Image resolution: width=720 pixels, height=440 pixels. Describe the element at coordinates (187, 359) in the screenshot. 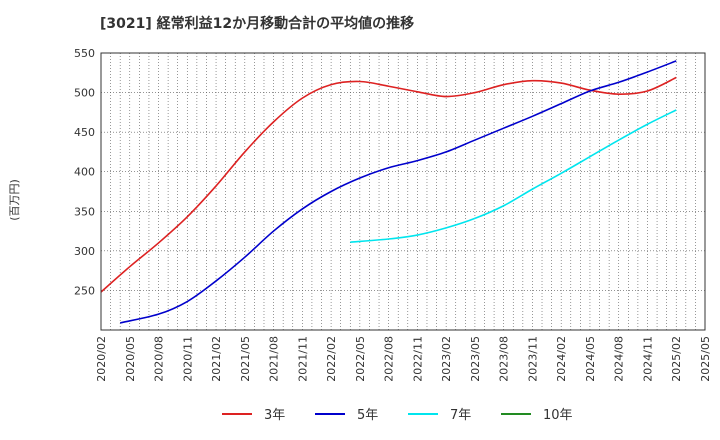

I see `x-tick-label: 2020/11` at that location.